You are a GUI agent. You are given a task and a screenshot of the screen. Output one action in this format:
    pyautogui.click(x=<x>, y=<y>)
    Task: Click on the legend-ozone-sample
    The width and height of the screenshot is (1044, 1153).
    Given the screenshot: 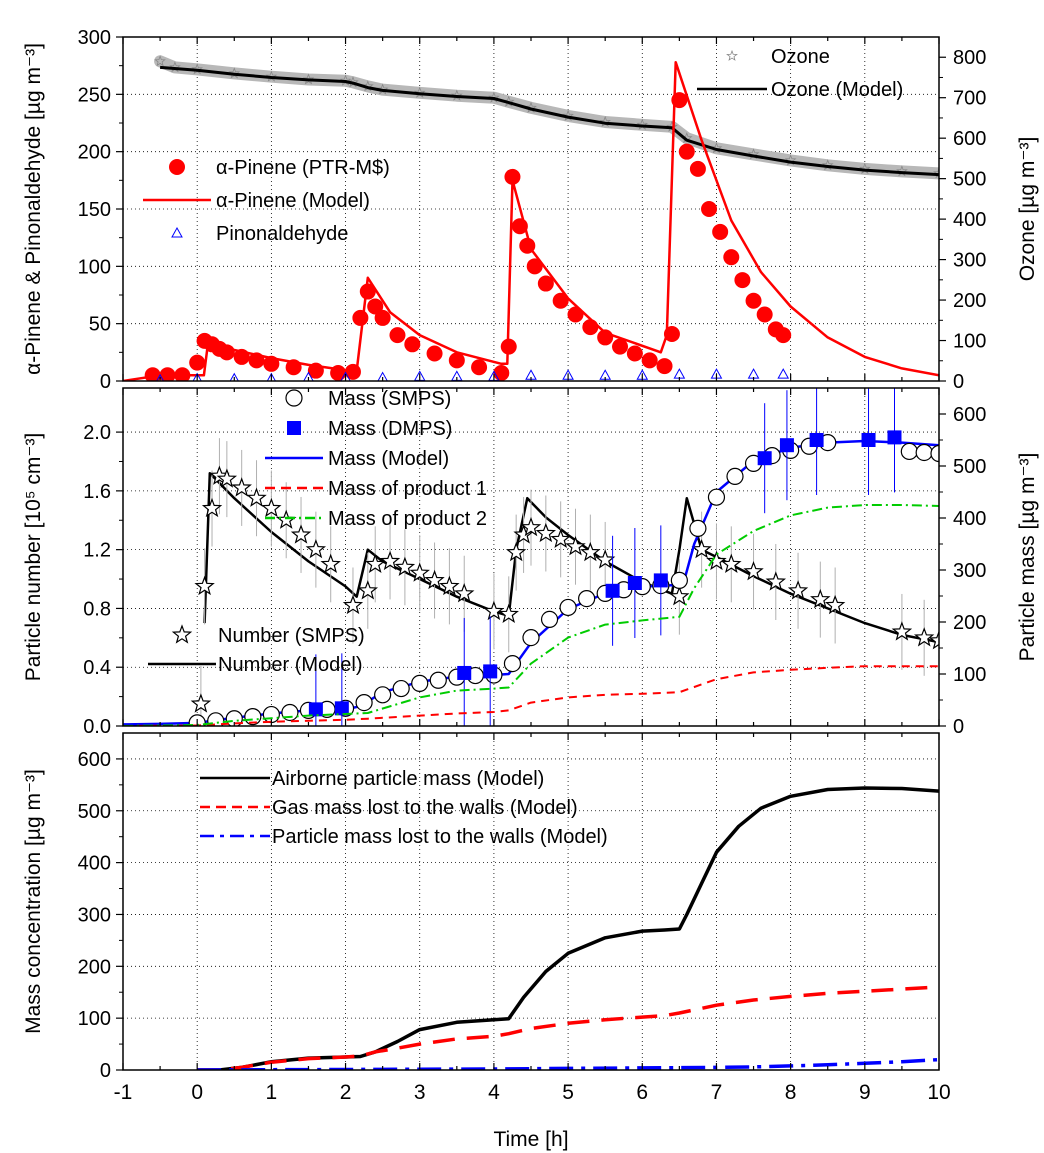 What is the action you would take?
    pyautogui.click(x=732, y=55)
    